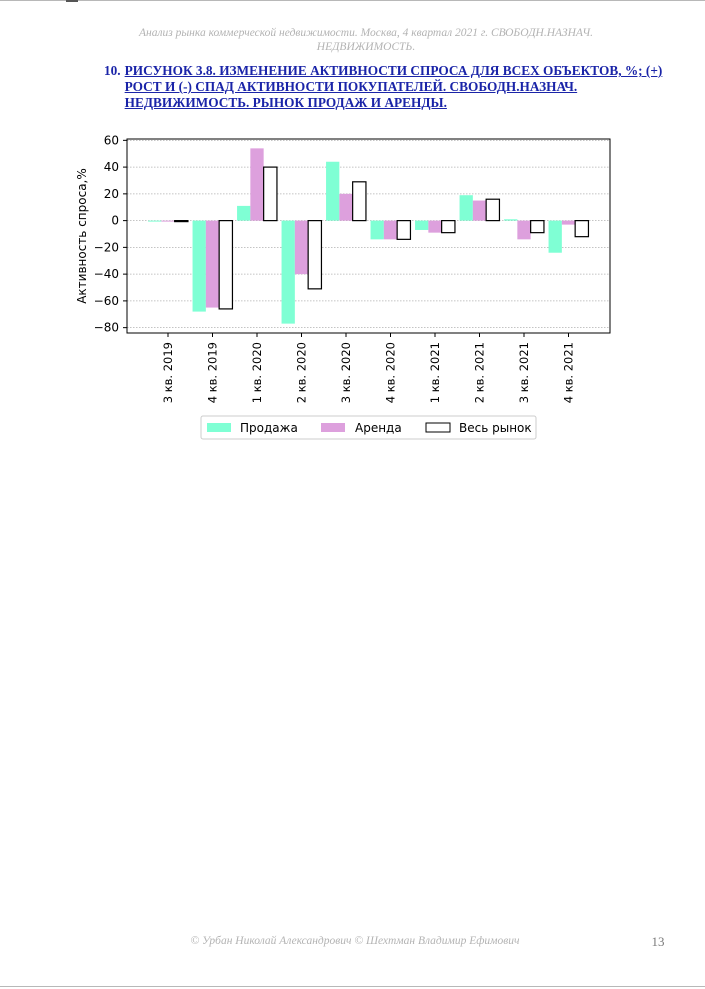 The width and height of the screenshot is (705, 989). What do you see at coordinates (569, 372) in the screenshot?
I see `x-tick-label: 4 кв. 2021` at bounding box center [569, 372].